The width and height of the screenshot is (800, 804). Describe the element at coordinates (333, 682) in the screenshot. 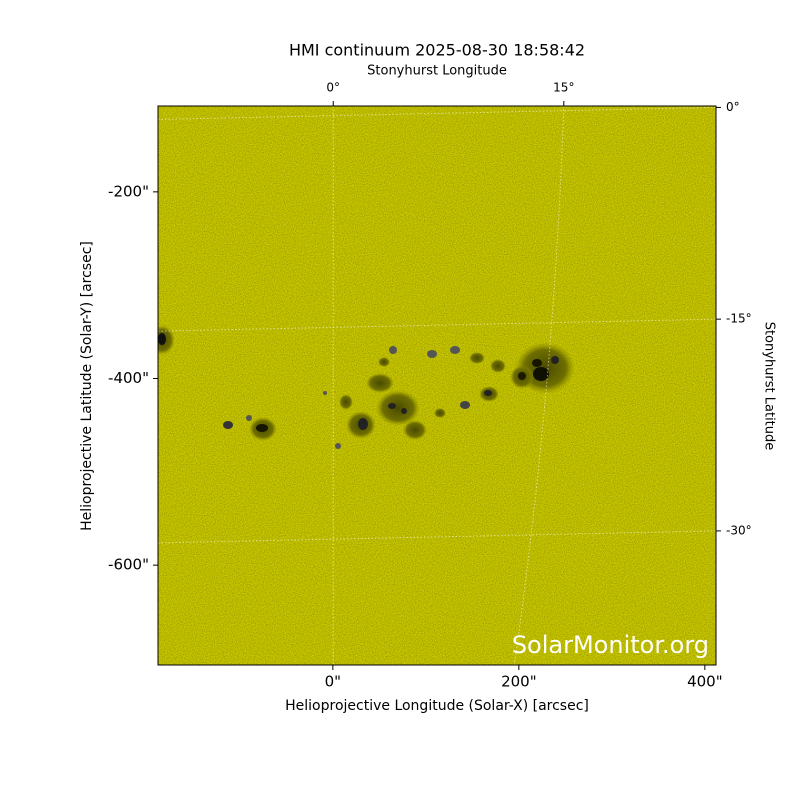

I see `x-tick-label: 0"` at that location.